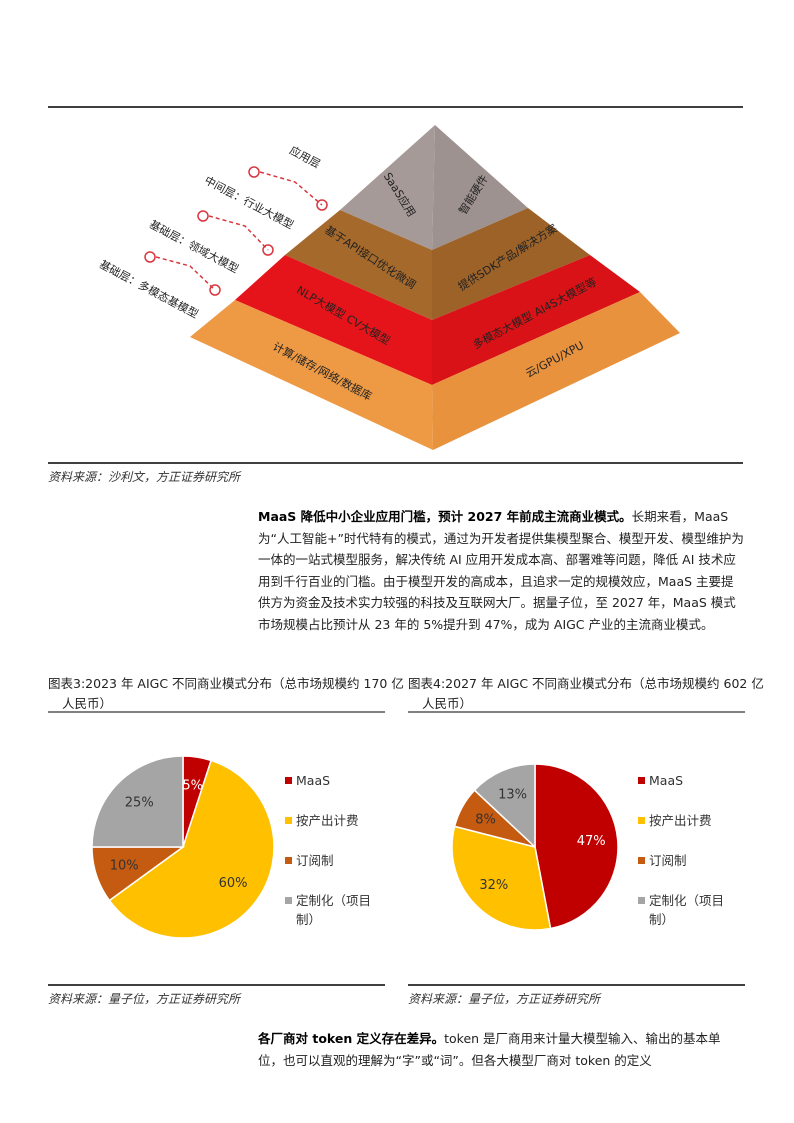 The width and height of the screenshot is (794, 1123). What do you see at coordinates (144, 477) in the screenshot?
I see `source: 资料来源：沙利文，方正证券研究所` at bounding box center [144, 477].